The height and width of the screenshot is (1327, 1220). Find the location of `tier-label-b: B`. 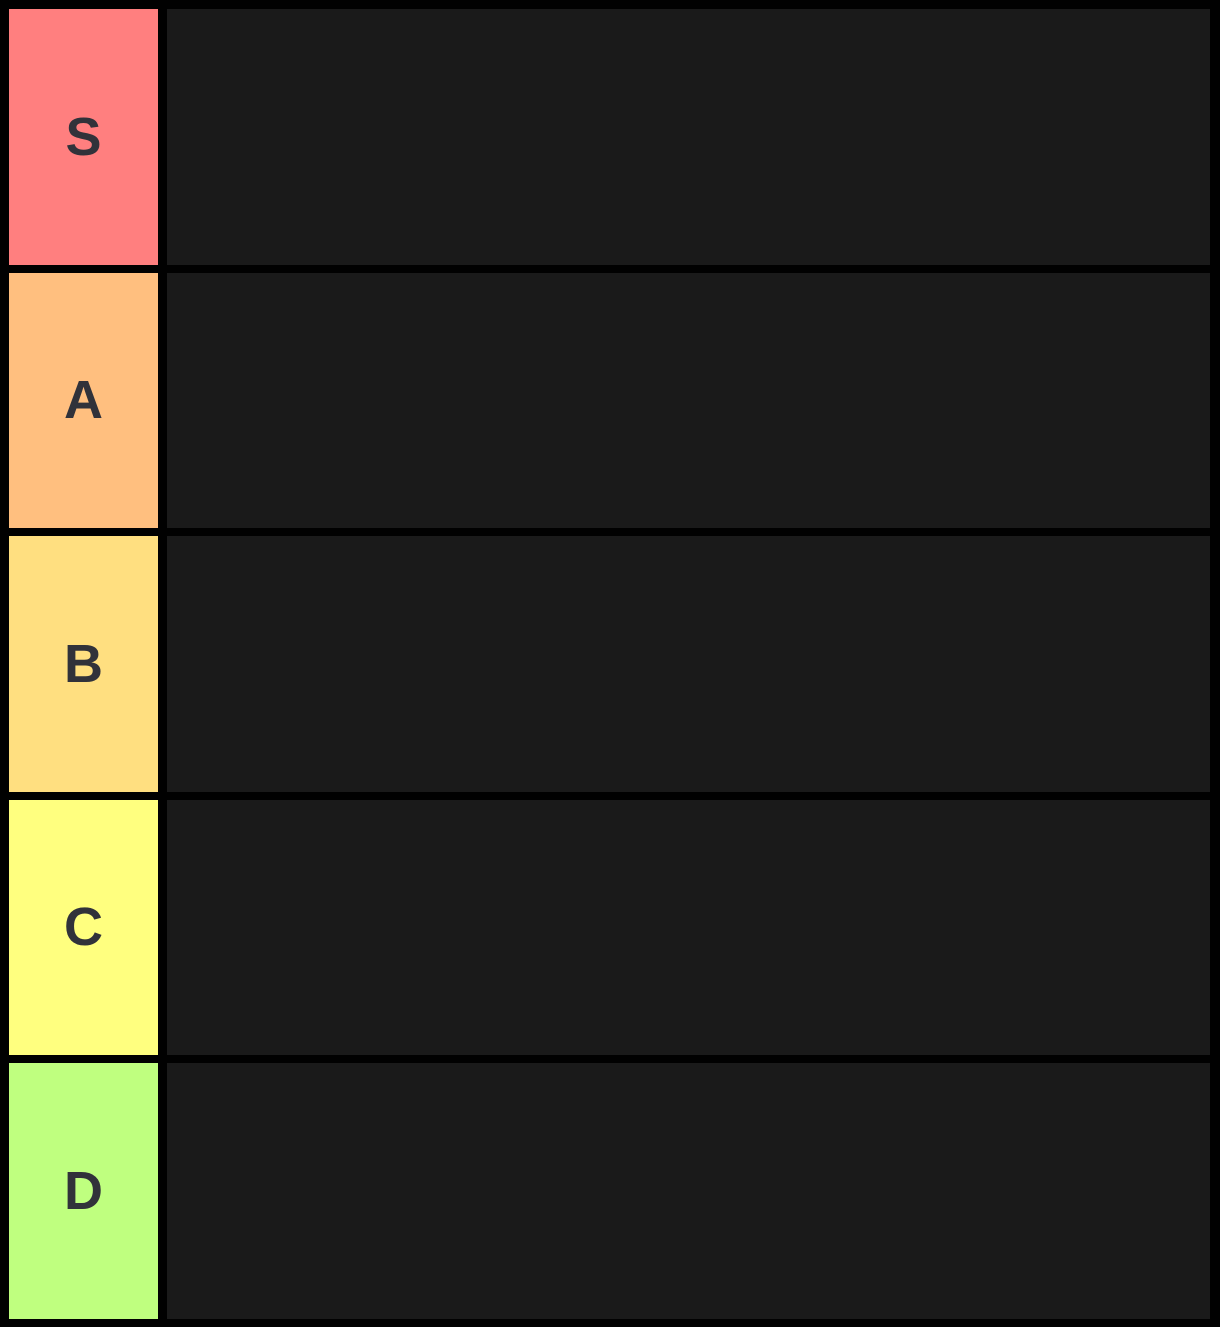

tier-label-b: B is located at coordinates (83, 664).